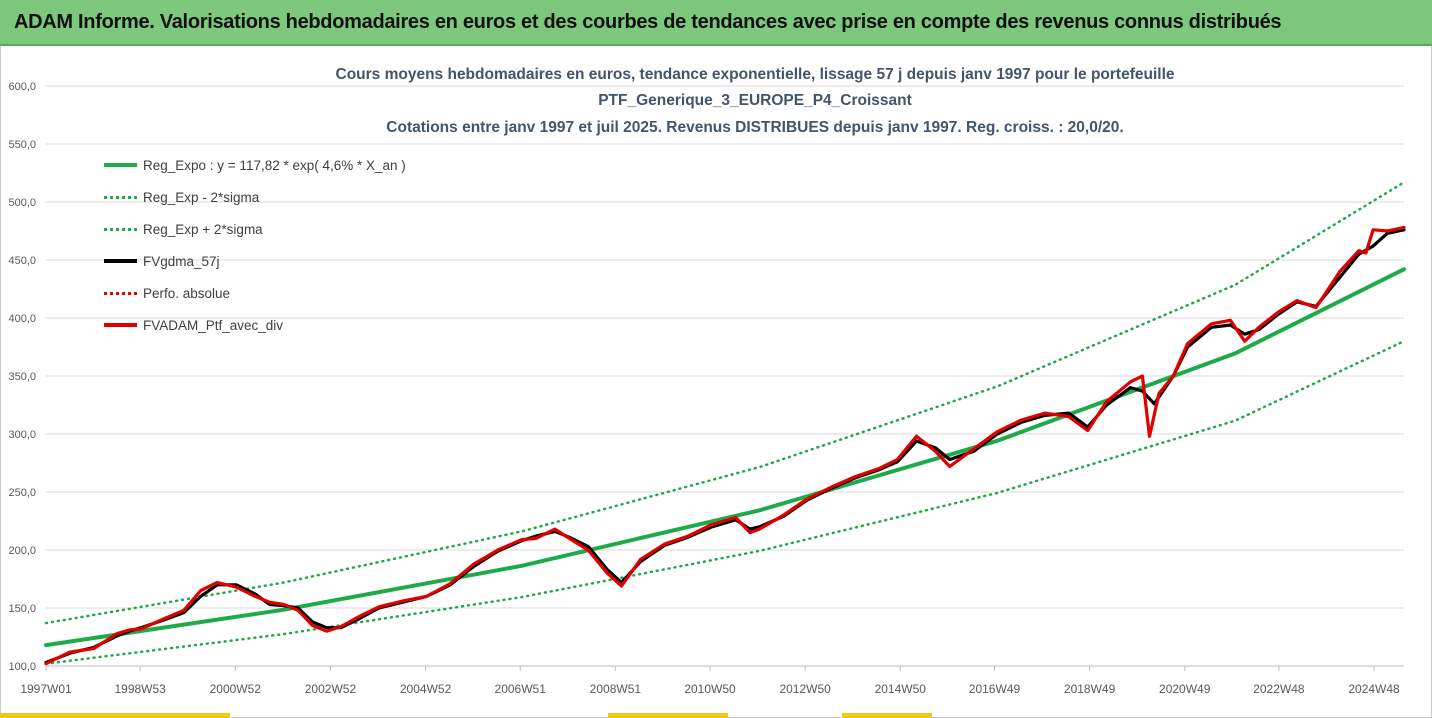  I want to click on legend-label-fvadam: FVADAM_Ptf_avec_div, so click(213, 325).